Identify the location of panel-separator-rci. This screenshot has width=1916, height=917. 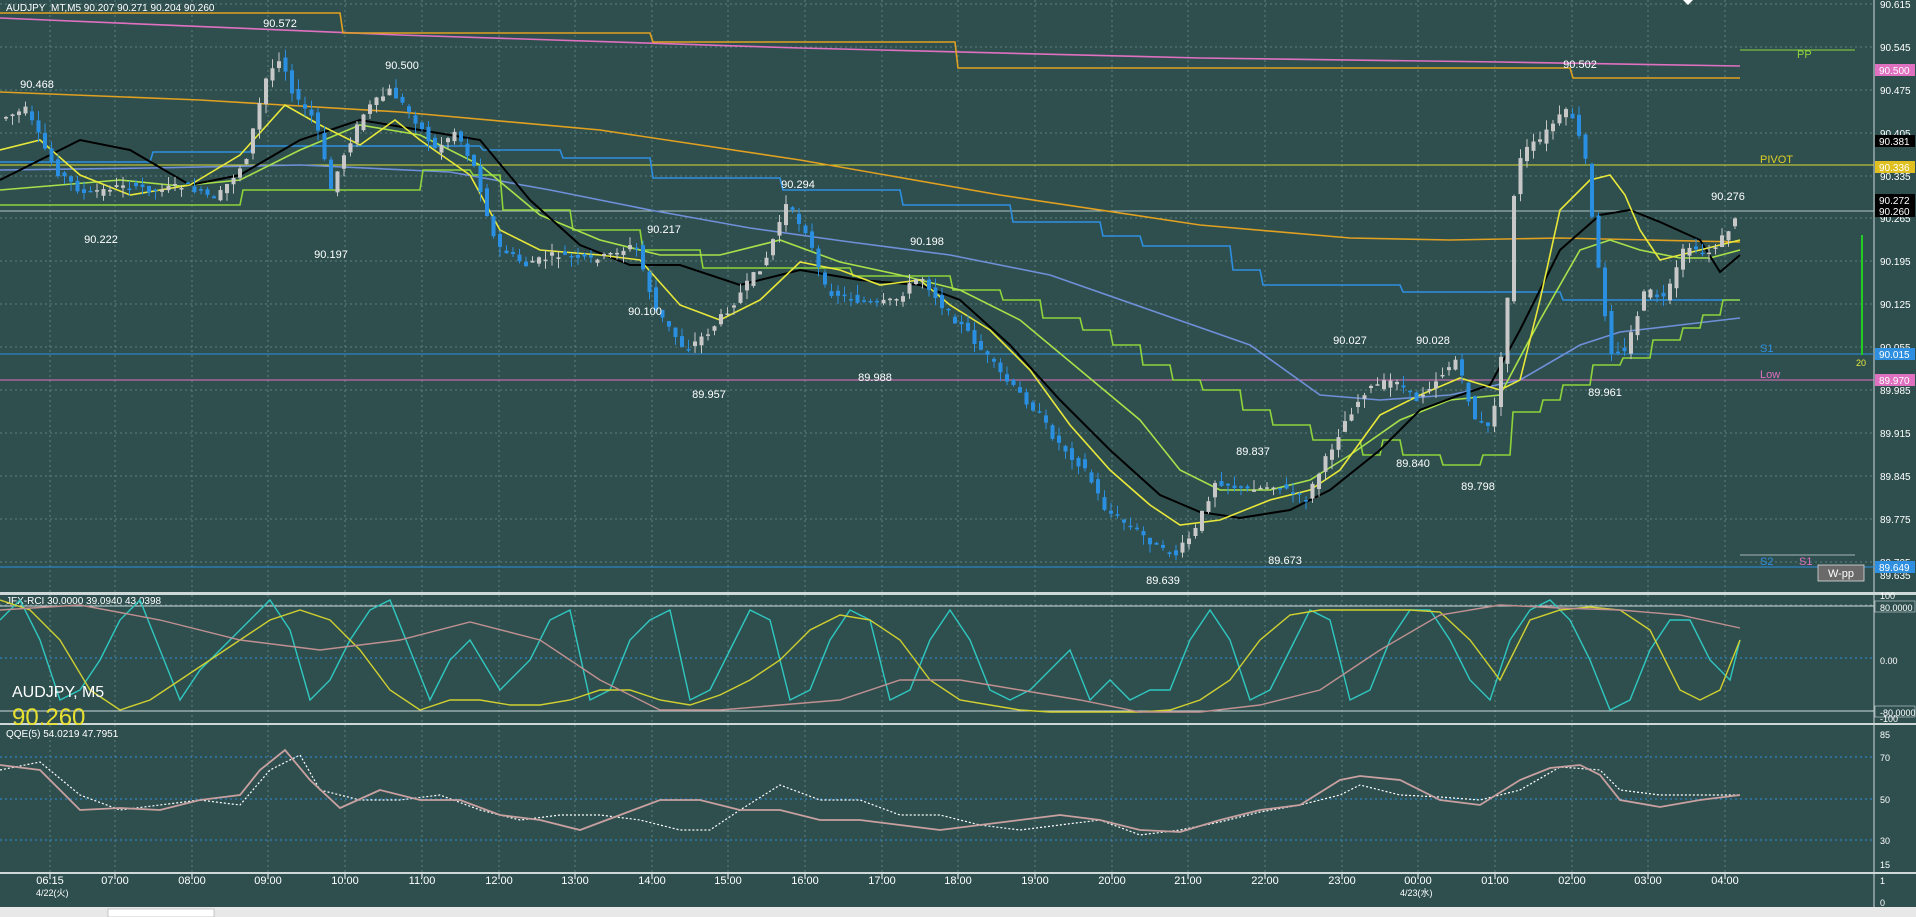
(958, 724).